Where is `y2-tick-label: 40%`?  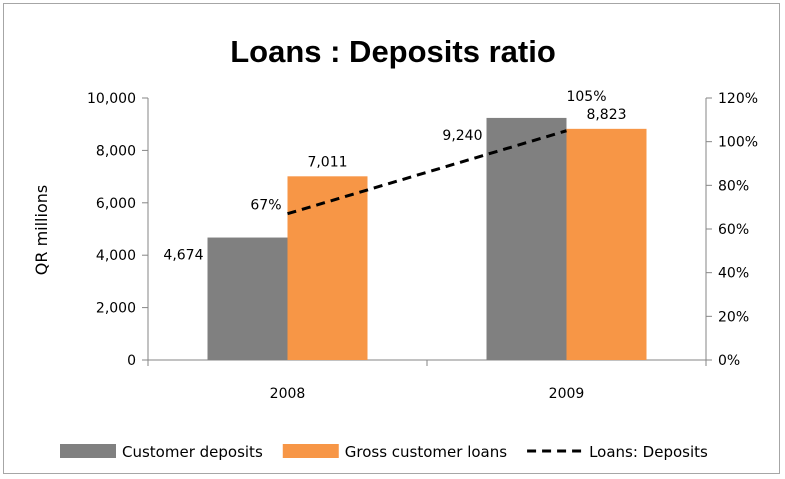
y2-tick-label: 40% is located at coordinates (733, 274).